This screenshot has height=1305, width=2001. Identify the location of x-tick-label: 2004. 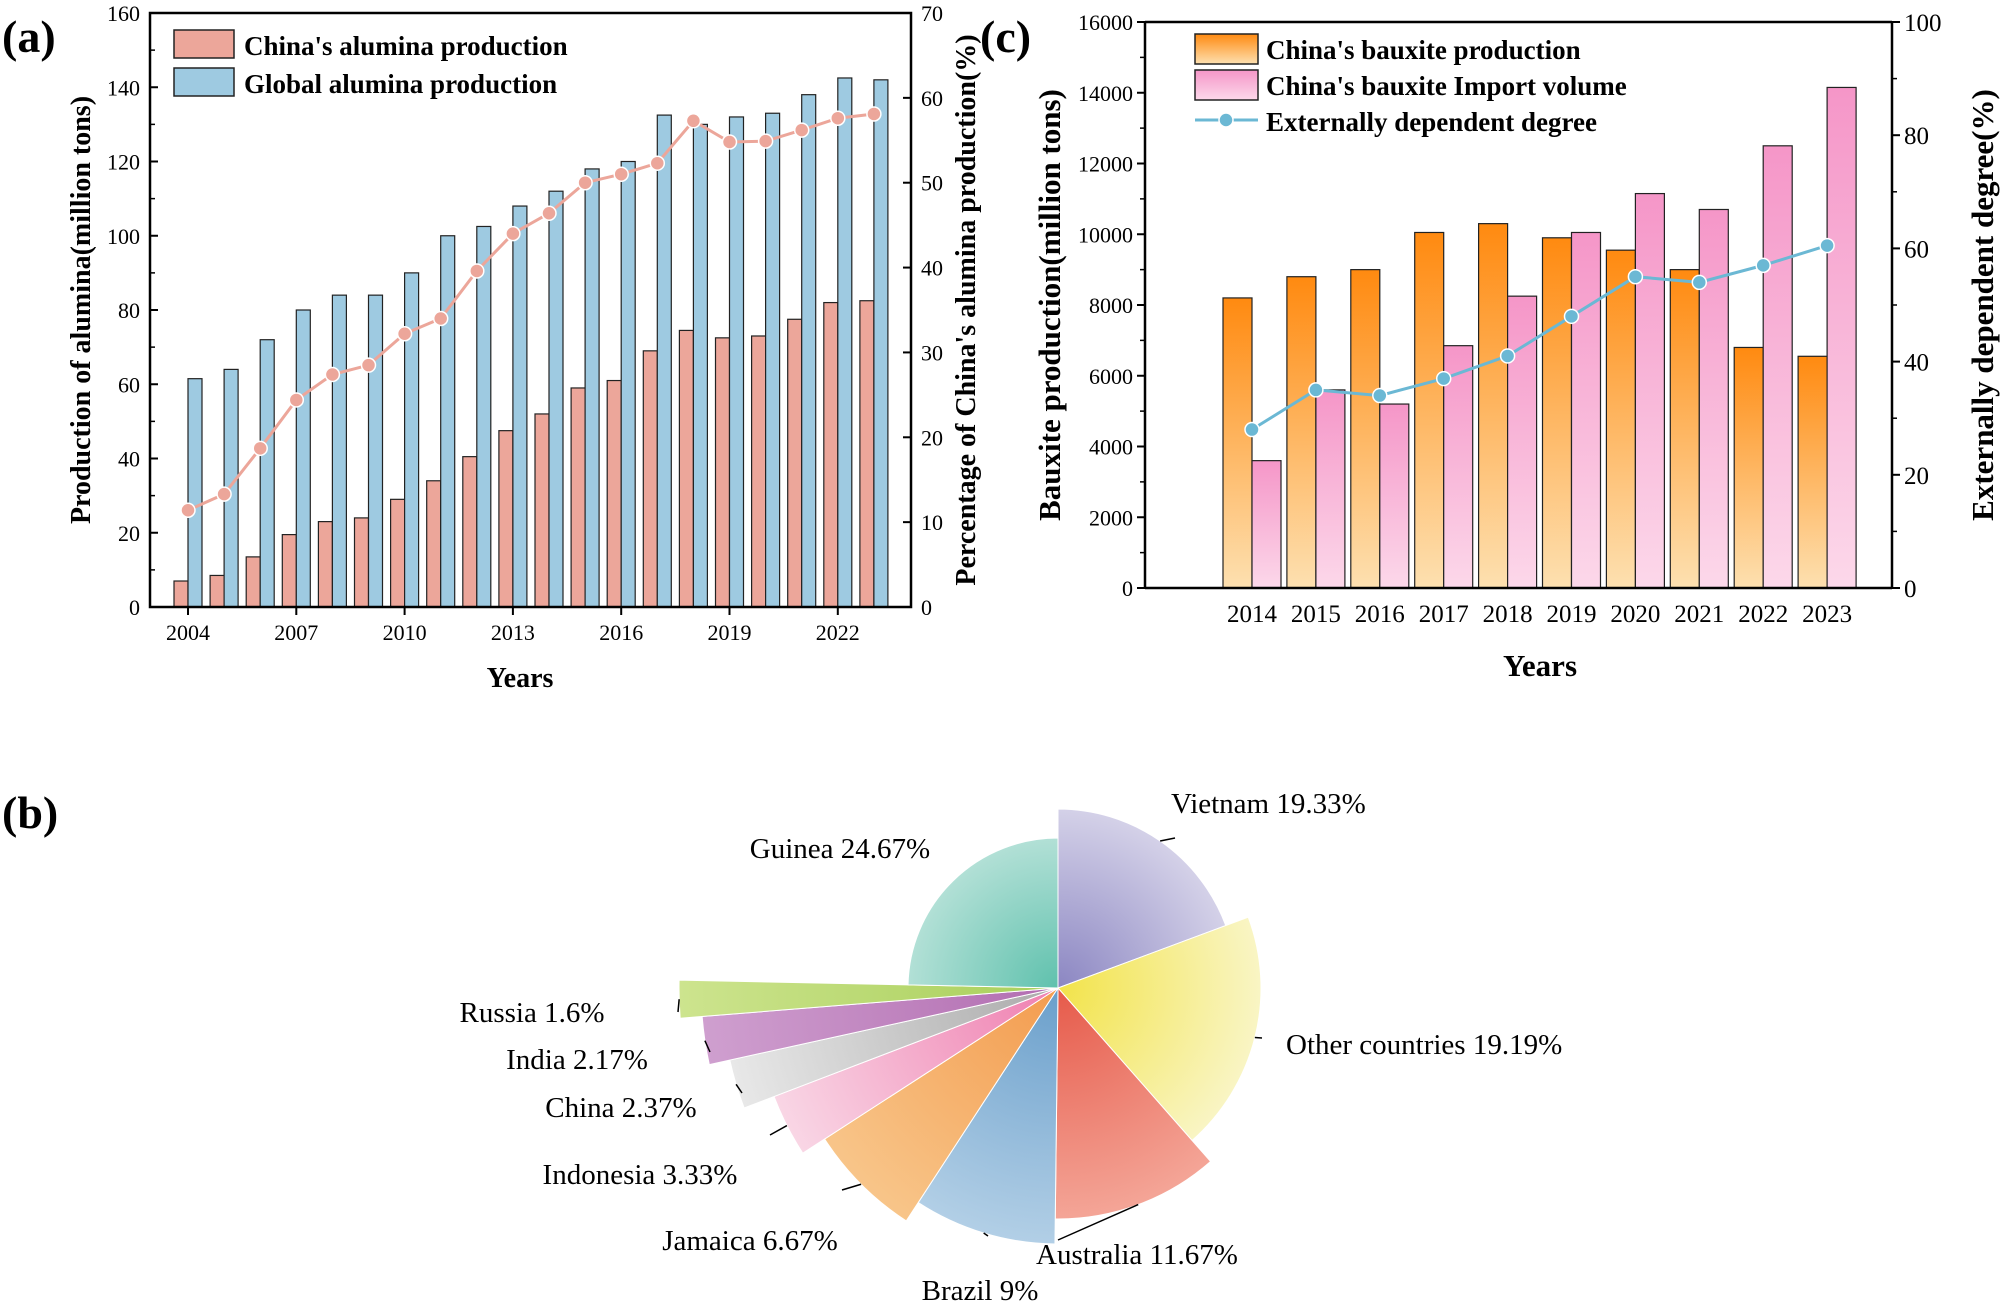
(188, 632).